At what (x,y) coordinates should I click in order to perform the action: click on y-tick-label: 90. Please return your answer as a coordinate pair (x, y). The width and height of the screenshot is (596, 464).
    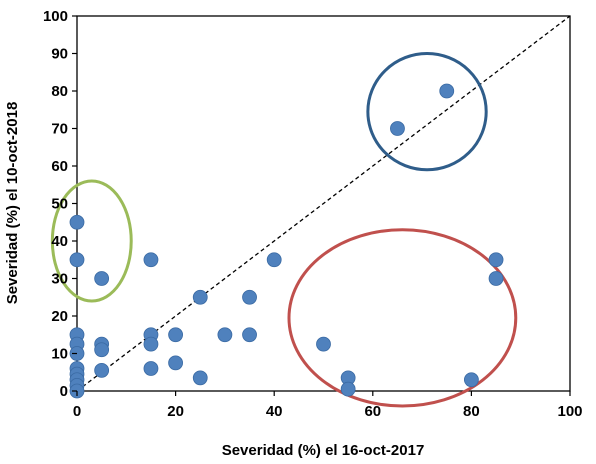
    Looking at the image, I should click on (59, 54).